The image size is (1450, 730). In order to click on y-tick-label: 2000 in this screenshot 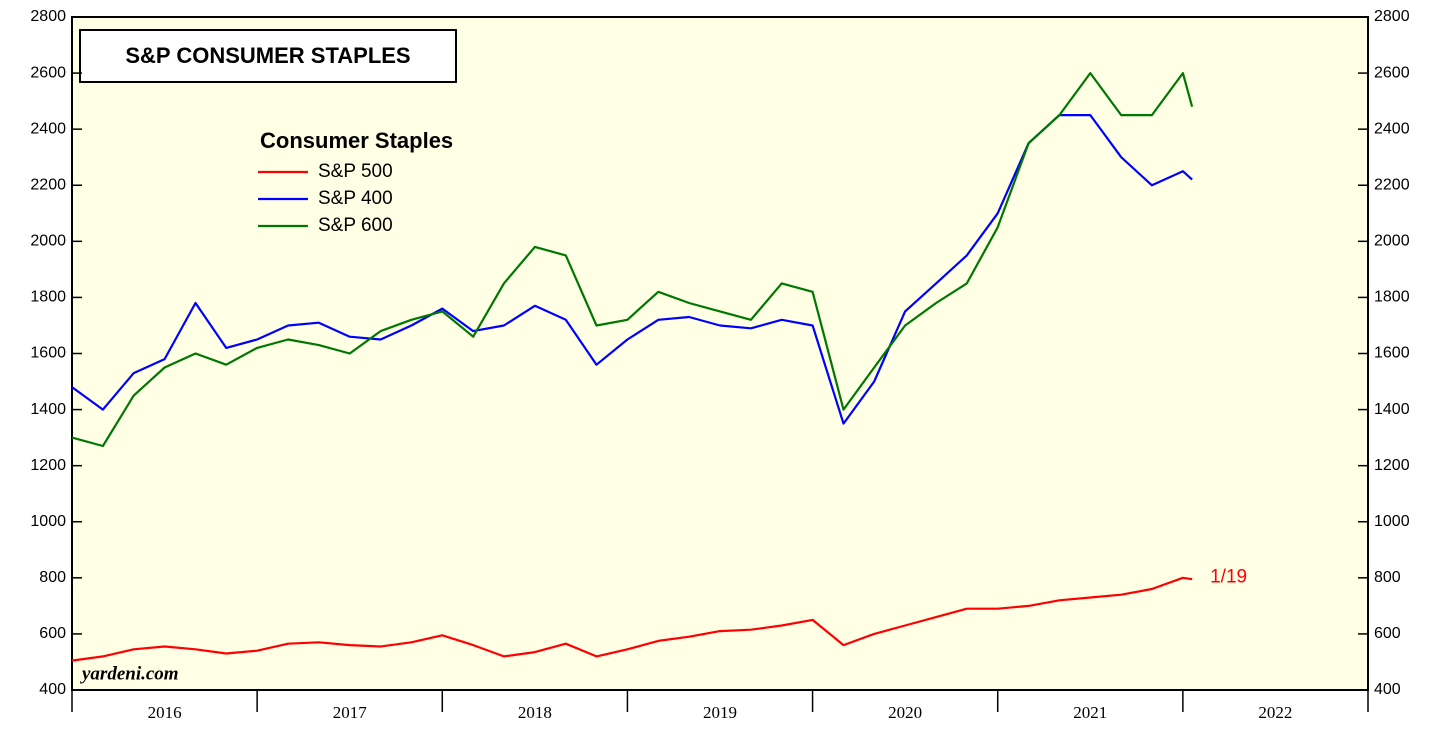, I will do `click(48, 241)`.